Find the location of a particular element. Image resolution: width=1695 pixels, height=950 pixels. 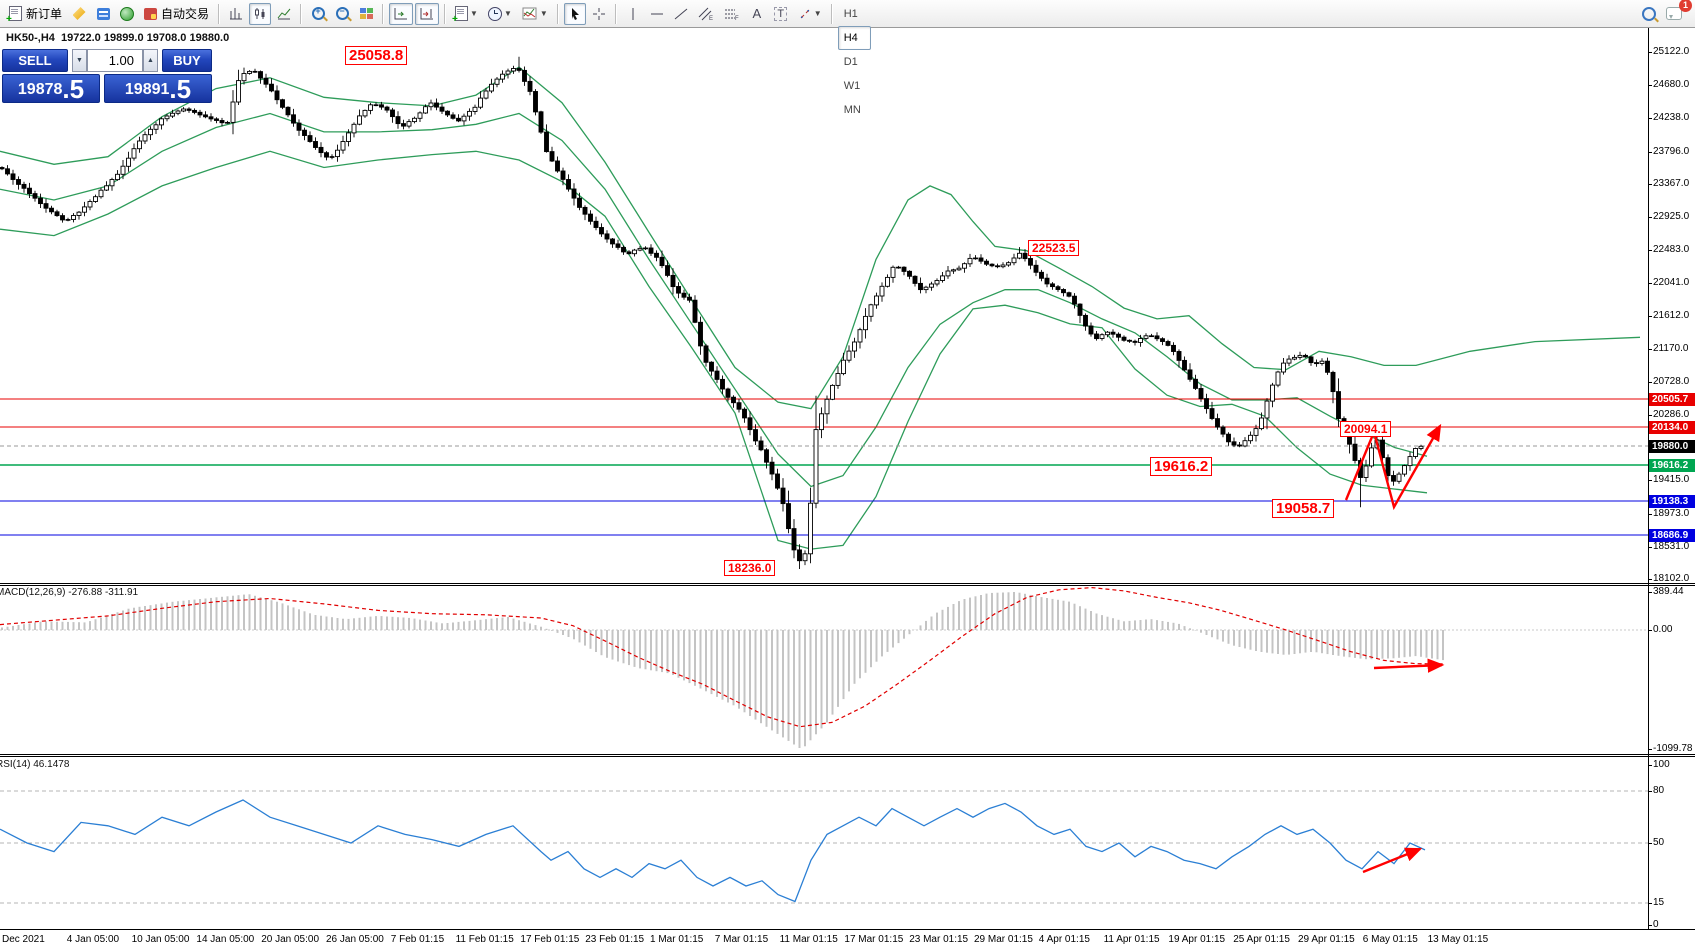

zoom-out-button: − is located at coordinates (342, 14).